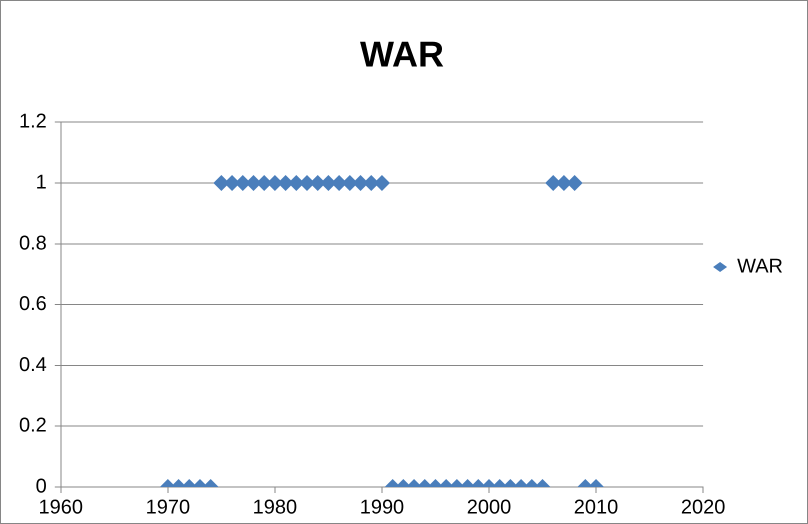 This screenshot has height=524, width=808. What do you see at coordinates (32, 243) in the screenshot?
I see `y-tick-label: 0.8` at bounding box center [32, 243].